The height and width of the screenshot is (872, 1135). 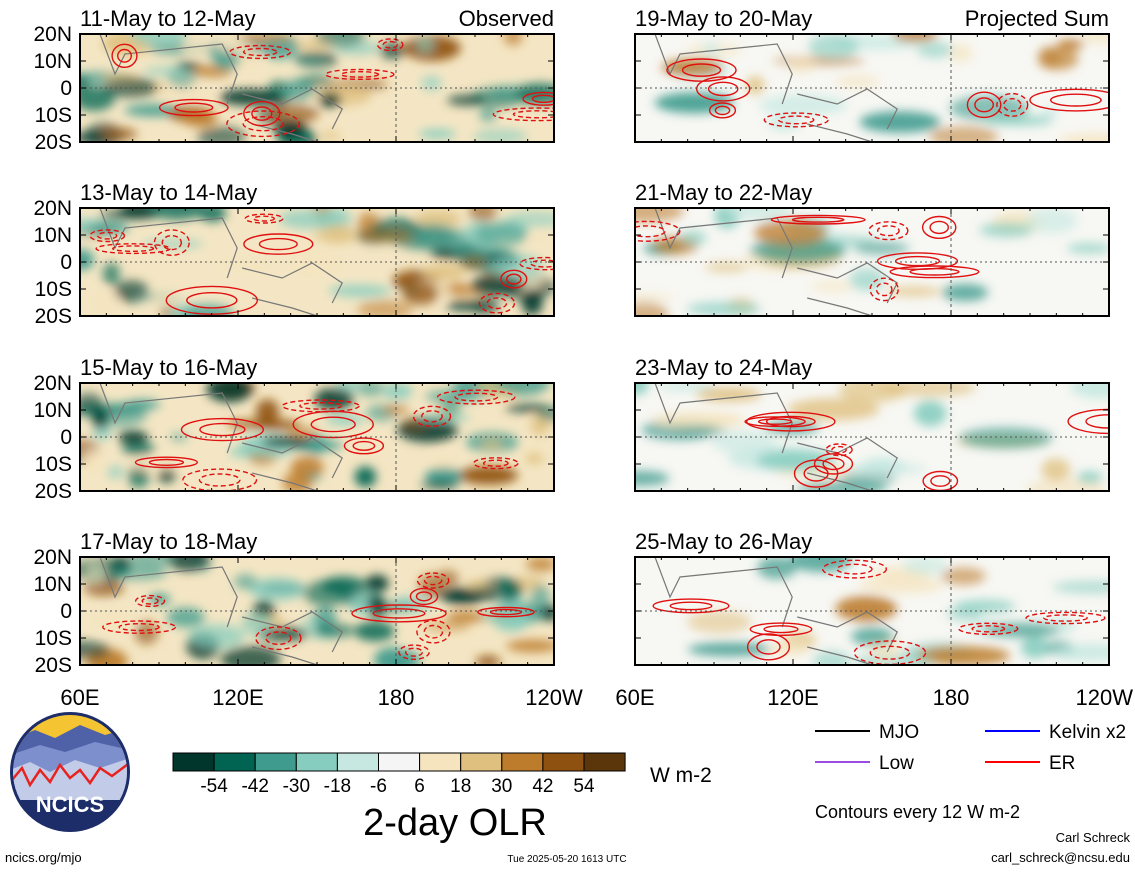 I want to click on map-panel: 19-May to 20-May Projected Sum, so click(x=872, y=74).